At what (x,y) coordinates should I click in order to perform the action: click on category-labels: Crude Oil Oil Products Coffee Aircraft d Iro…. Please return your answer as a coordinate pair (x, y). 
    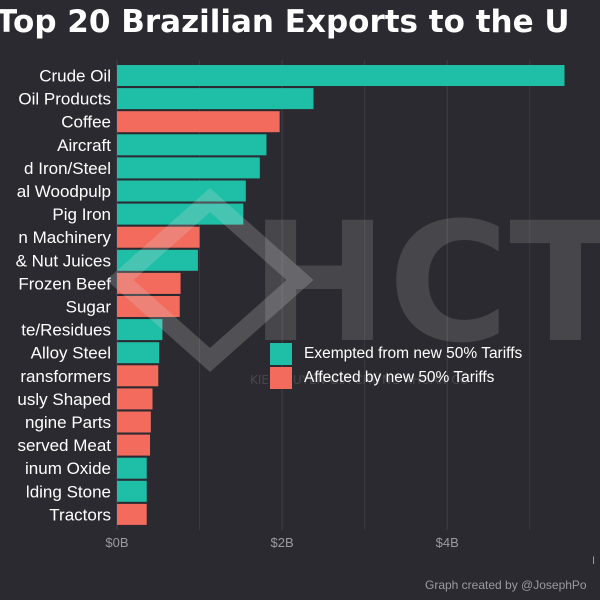
    Looking at the image, I should click on (64, 296).